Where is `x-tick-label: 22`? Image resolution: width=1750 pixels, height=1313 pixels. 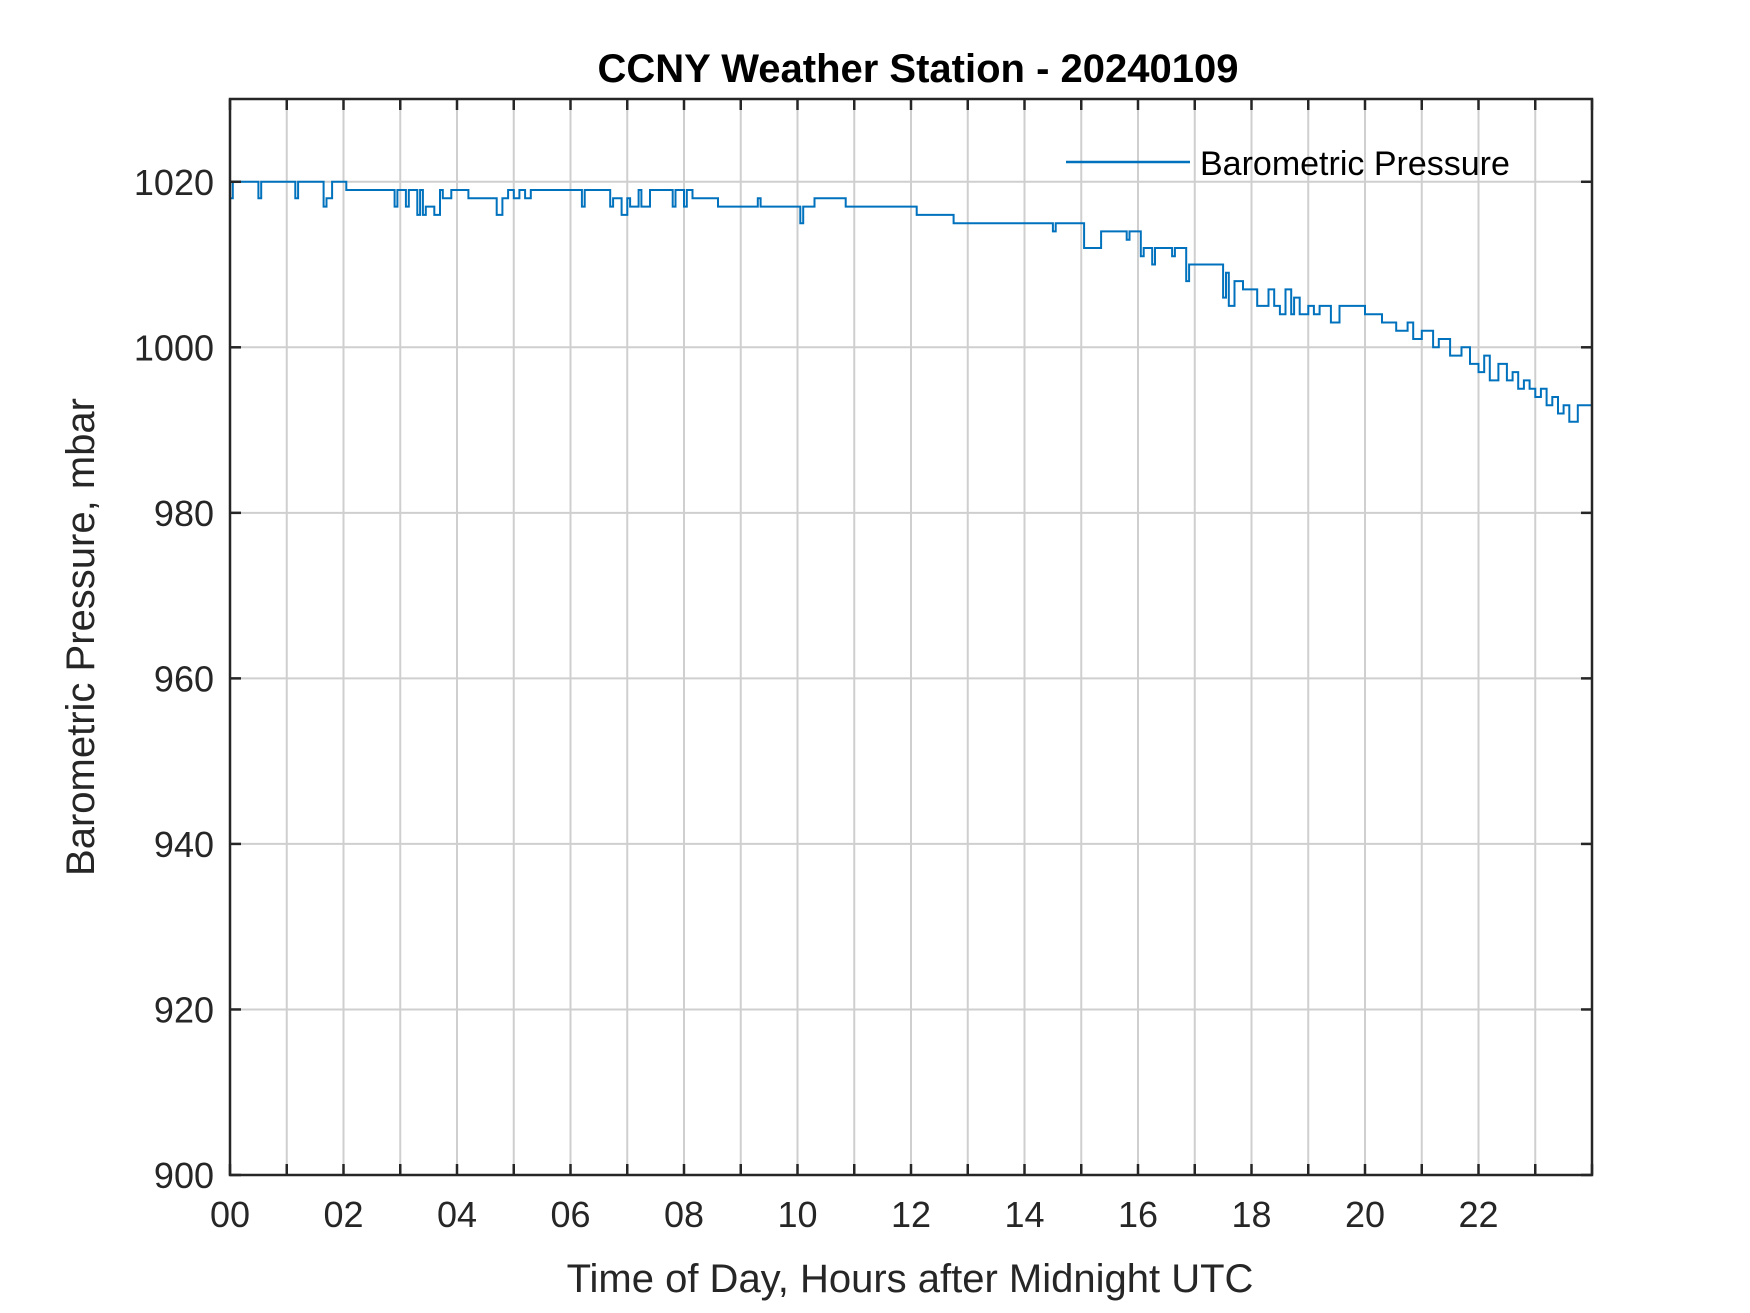
x-tick-label: 22 is located at coordinates (1478, 1214).